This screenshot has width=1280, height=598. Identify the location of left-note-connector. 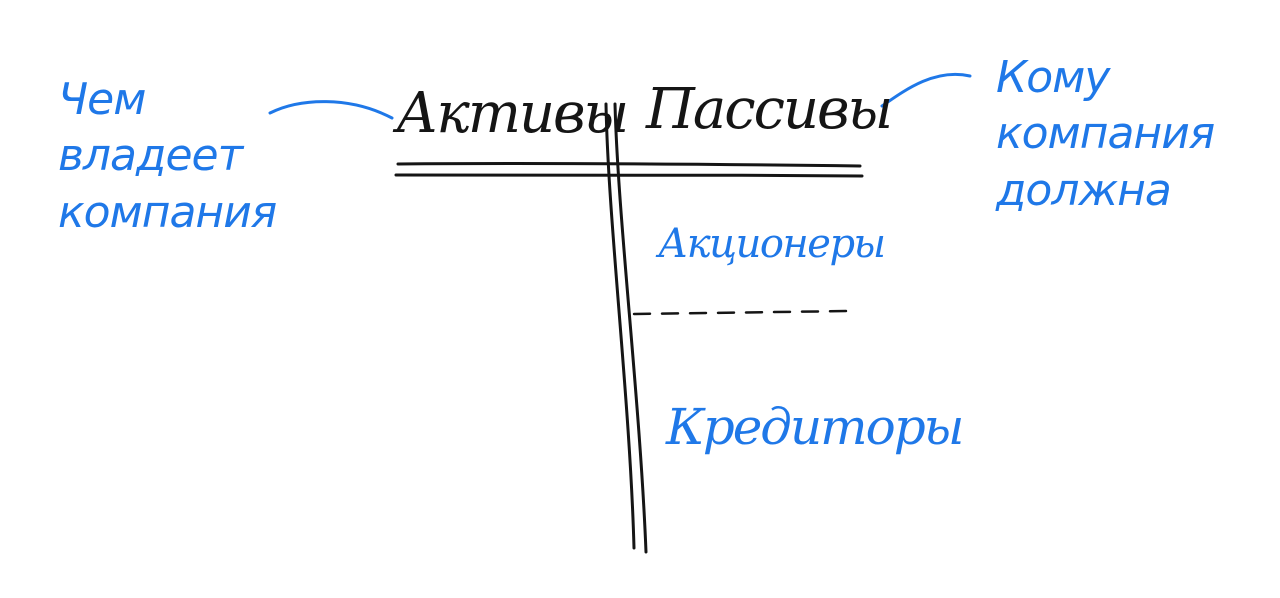
(331, 110).